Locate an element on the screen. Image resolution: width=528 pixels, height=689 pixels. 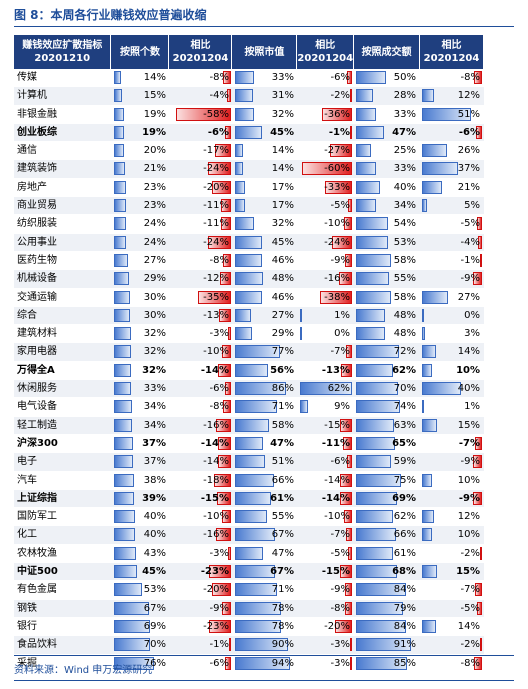
cell: 33% is located at coordinates (387, 168).